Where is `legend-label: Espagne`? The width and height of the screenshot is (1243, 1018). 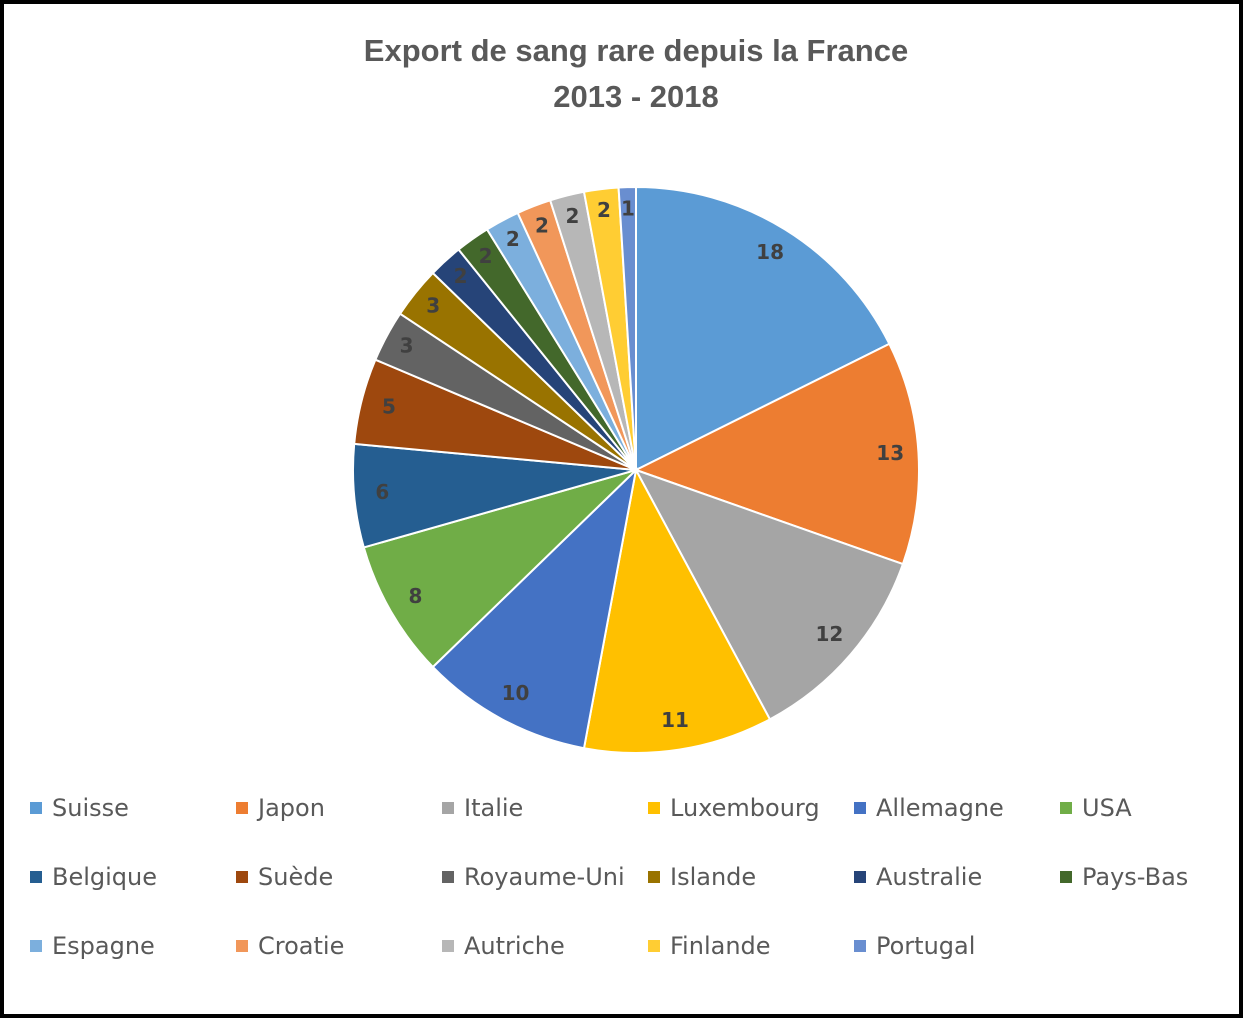 legend-label: Espagne is located at coordinates (103, 946).